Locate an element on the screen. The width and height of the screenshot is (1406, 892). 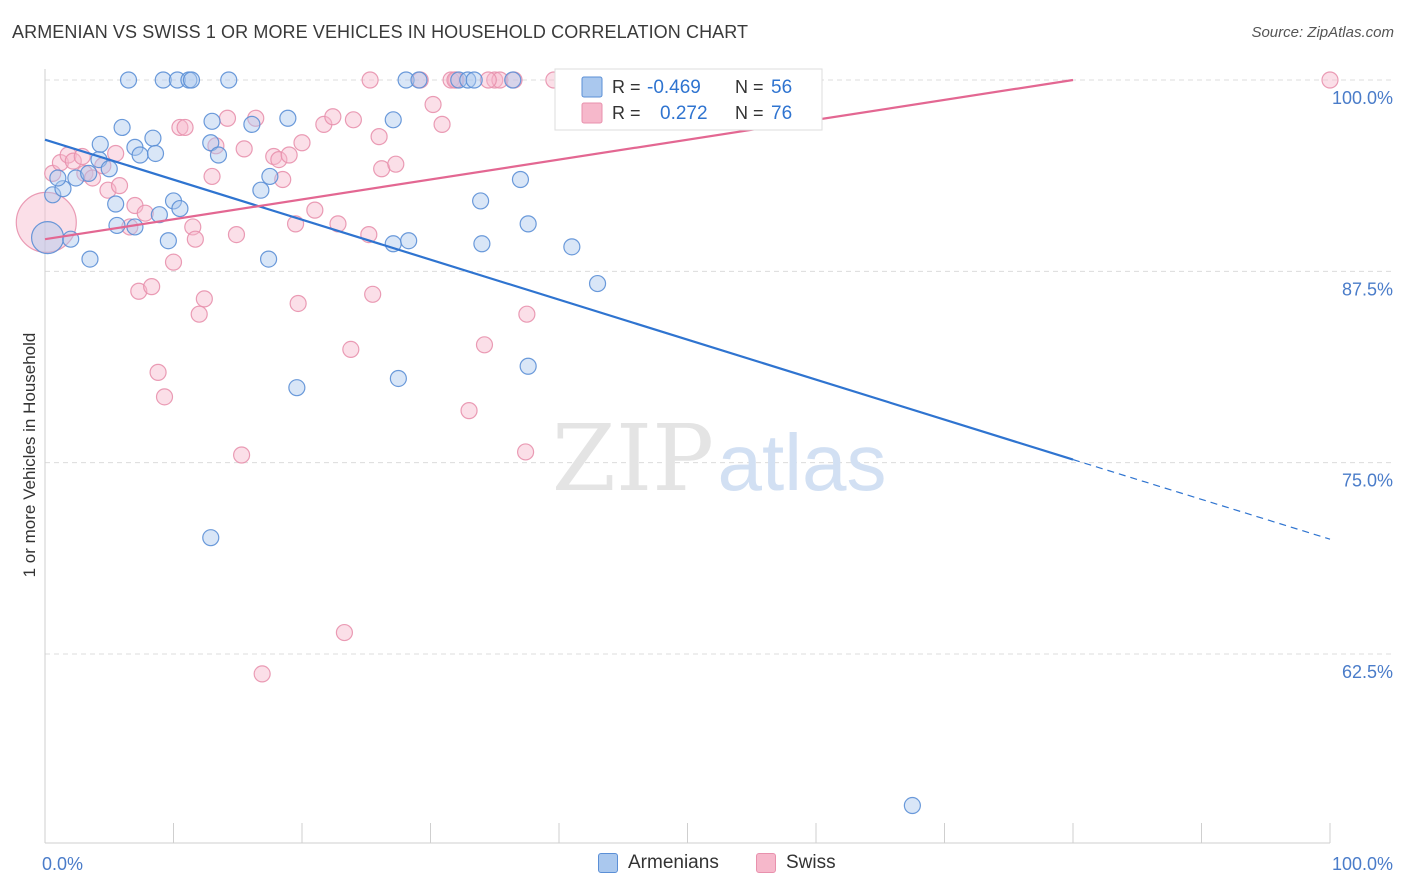
legend-label-swiss: Swiss is located at coordinates (811, 862).